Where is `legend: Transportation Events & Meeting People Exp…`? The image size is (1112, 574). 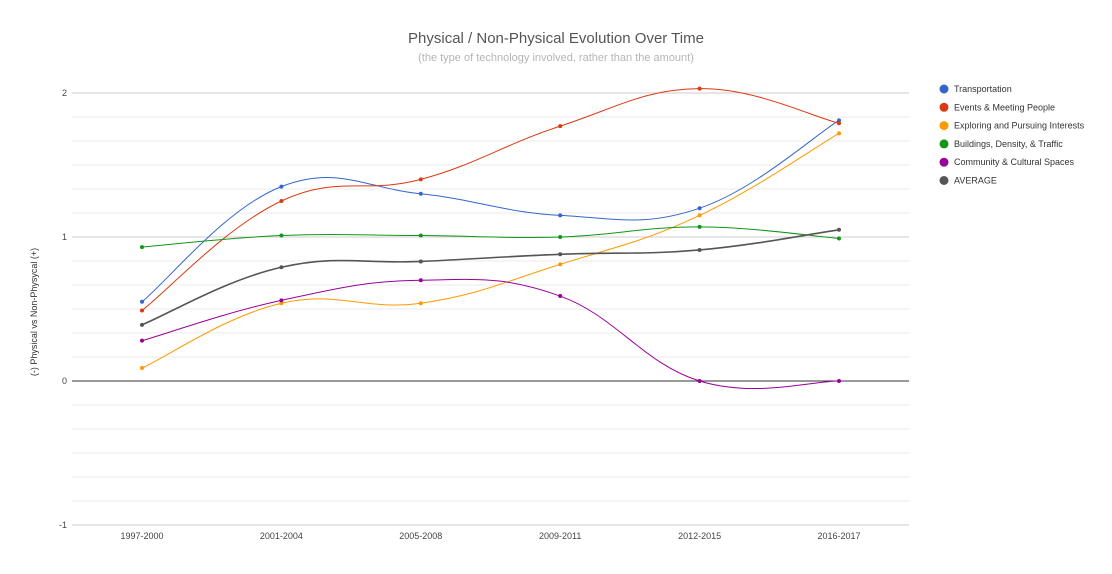 legend: Transportation Events & Meeting People Exp… is located at coordinates (1012, 135).